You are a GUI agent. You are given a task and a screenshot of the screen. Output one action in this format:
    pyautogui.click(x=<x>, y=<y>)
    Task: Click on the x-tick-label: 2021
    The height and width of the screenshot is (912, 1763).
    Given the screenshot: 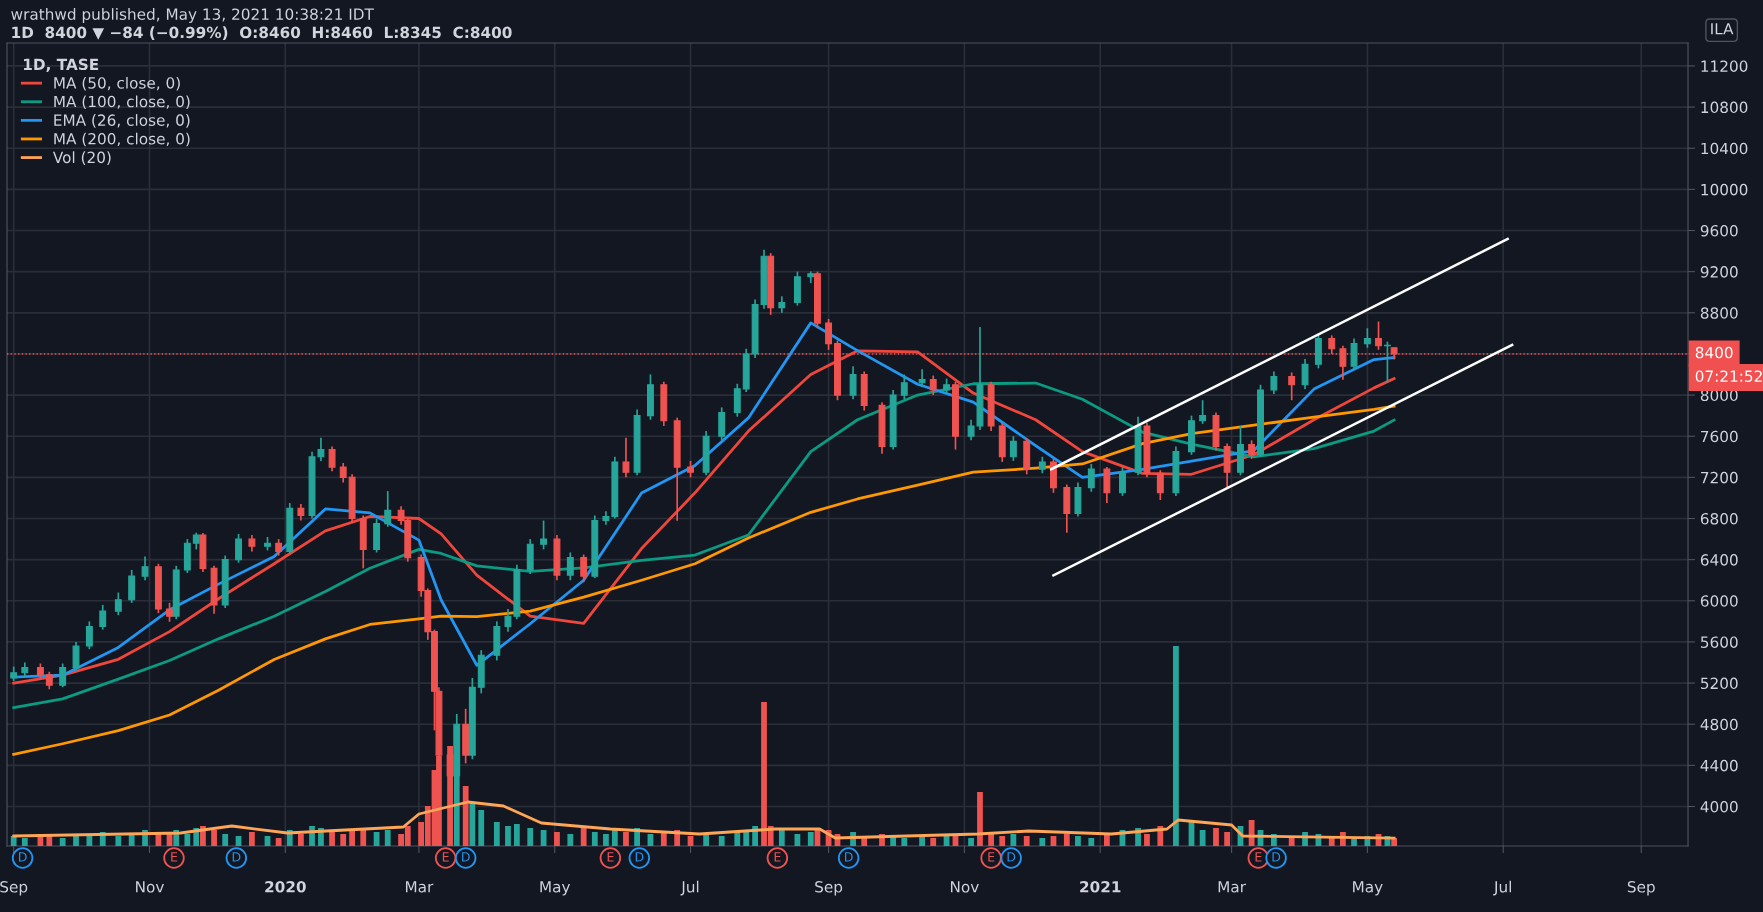 What is the action you would take?
    pyautogui.click(x=1100, y=886)
    